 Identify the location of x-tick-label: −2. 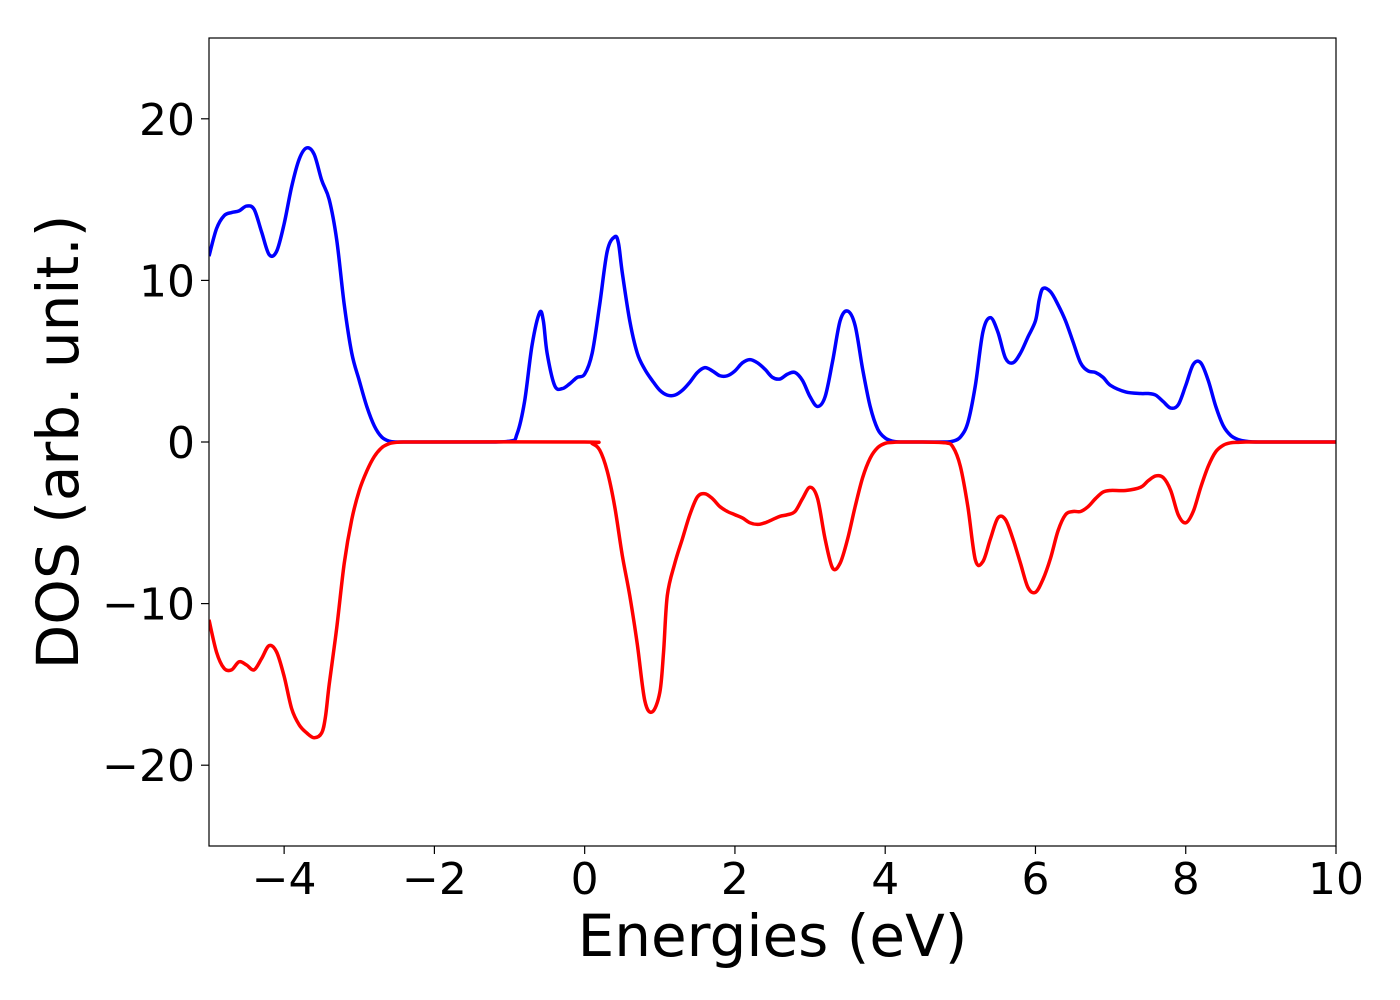
(434, 879).